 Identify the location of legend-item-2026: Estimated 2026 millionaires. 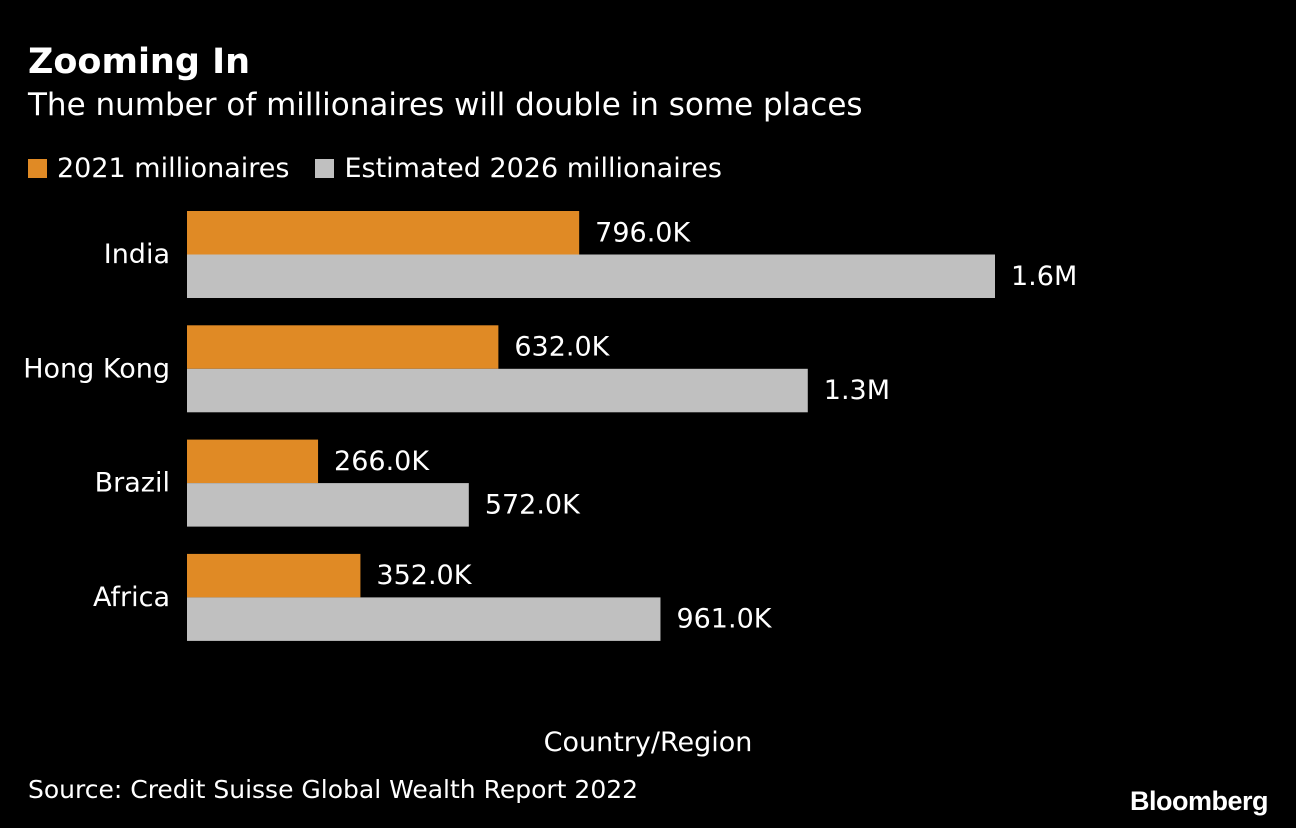
(518, 168).